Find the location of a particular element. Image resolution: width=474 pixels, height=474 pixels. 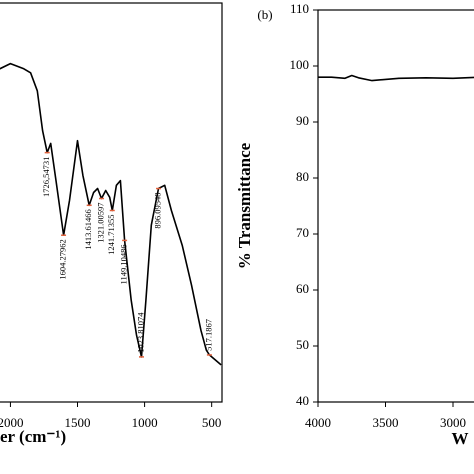

y-tick-label: 90 is located at coordinates (302, 120).